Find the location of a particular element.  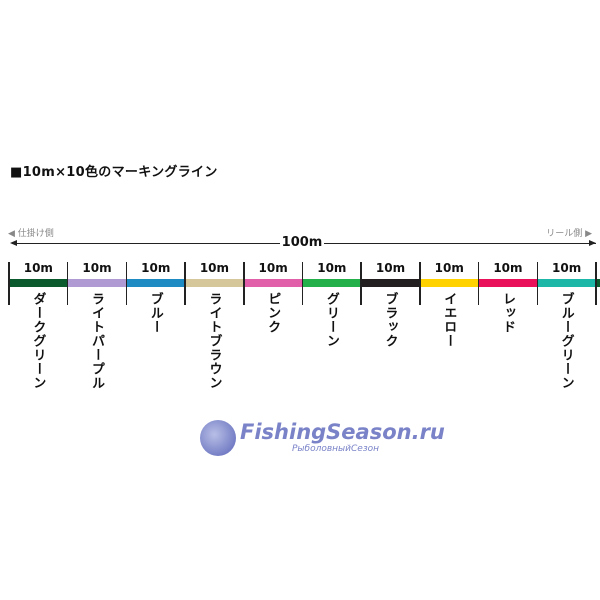

watermark-logo: FishingSeason.ru РыболовныйСезон is located at coordinates (322, 438).